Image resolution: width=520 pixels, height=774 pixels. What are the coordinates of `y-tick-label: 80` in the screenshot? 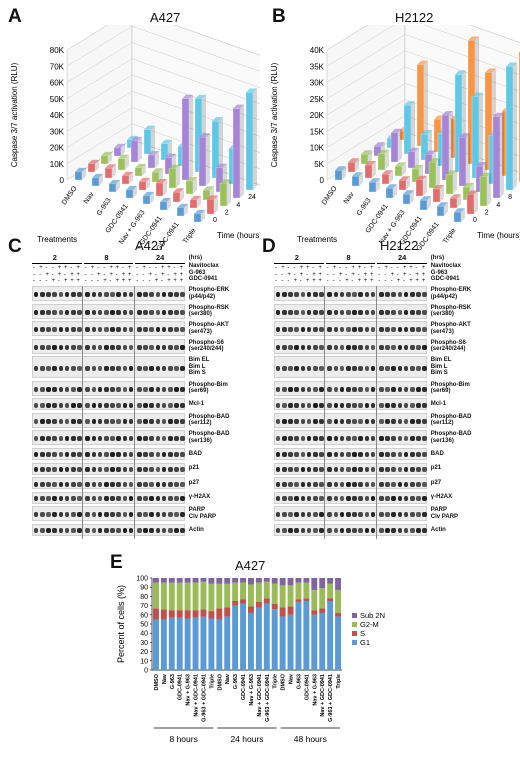 It's located at (144, 597).